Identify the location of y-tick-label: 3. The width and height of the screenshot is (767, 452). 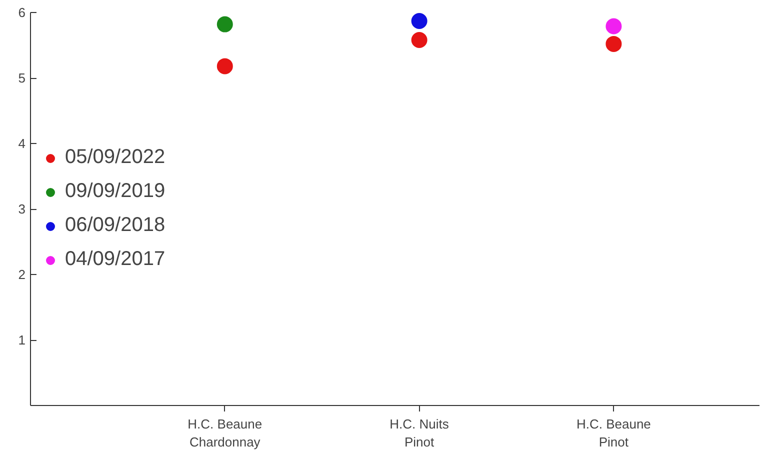
(22, 209).